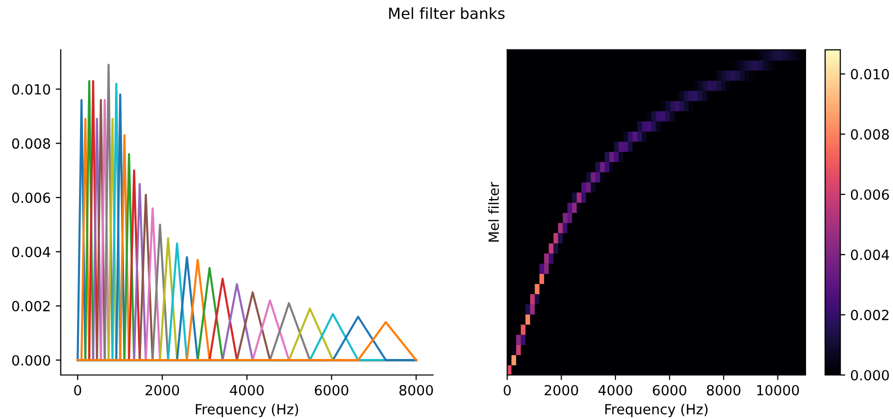 The width and height of the screenshot is (893, 419). What do you see at coordinates (869, 375) in the screenshot?
I see `color-bar-label: 0.000` at bounding box center [869, 375].